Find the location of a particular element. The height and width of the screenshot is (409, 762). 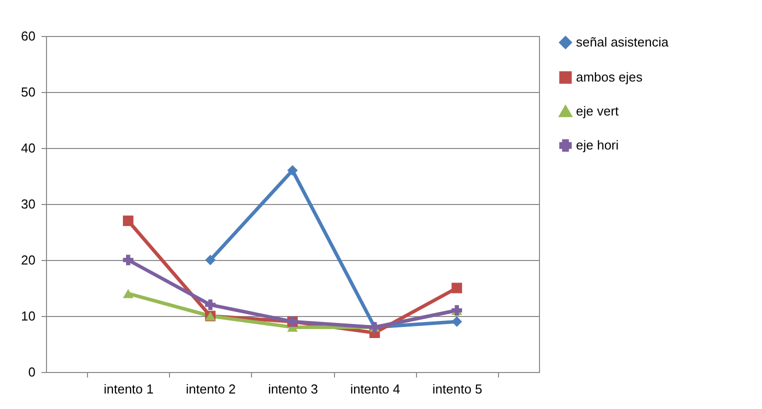

y-tick-label: 0 is located at coordinates (32, 372).